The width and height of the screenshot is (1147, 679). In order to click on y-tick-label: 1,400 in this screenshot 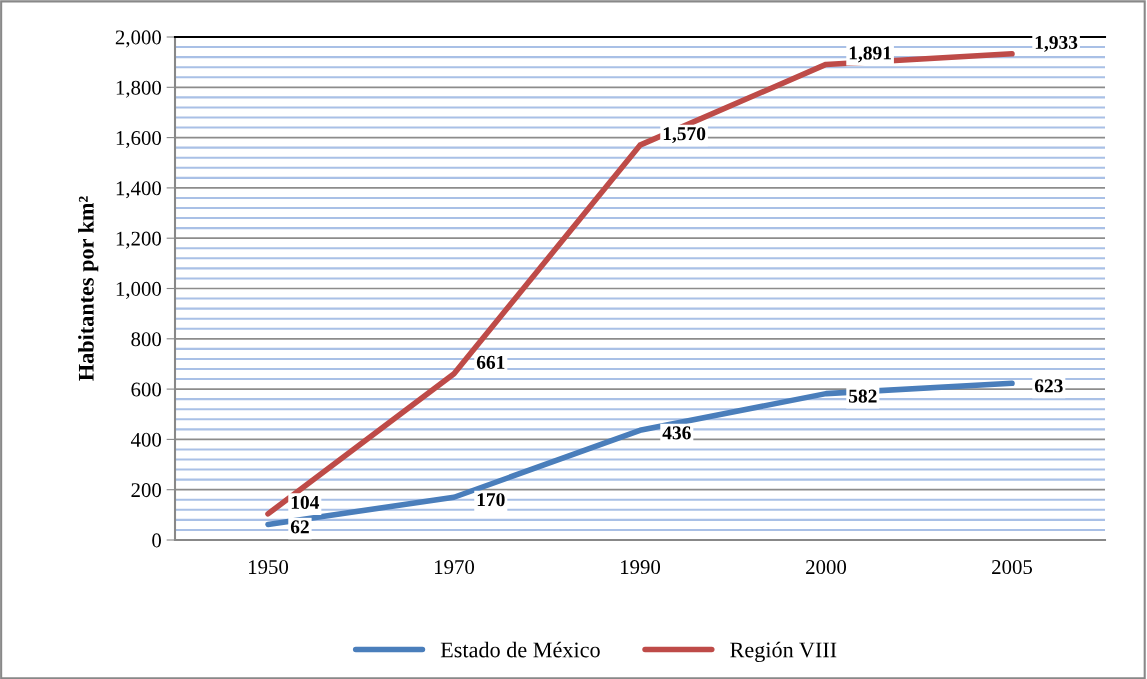, I will do `click(139, 190)`.